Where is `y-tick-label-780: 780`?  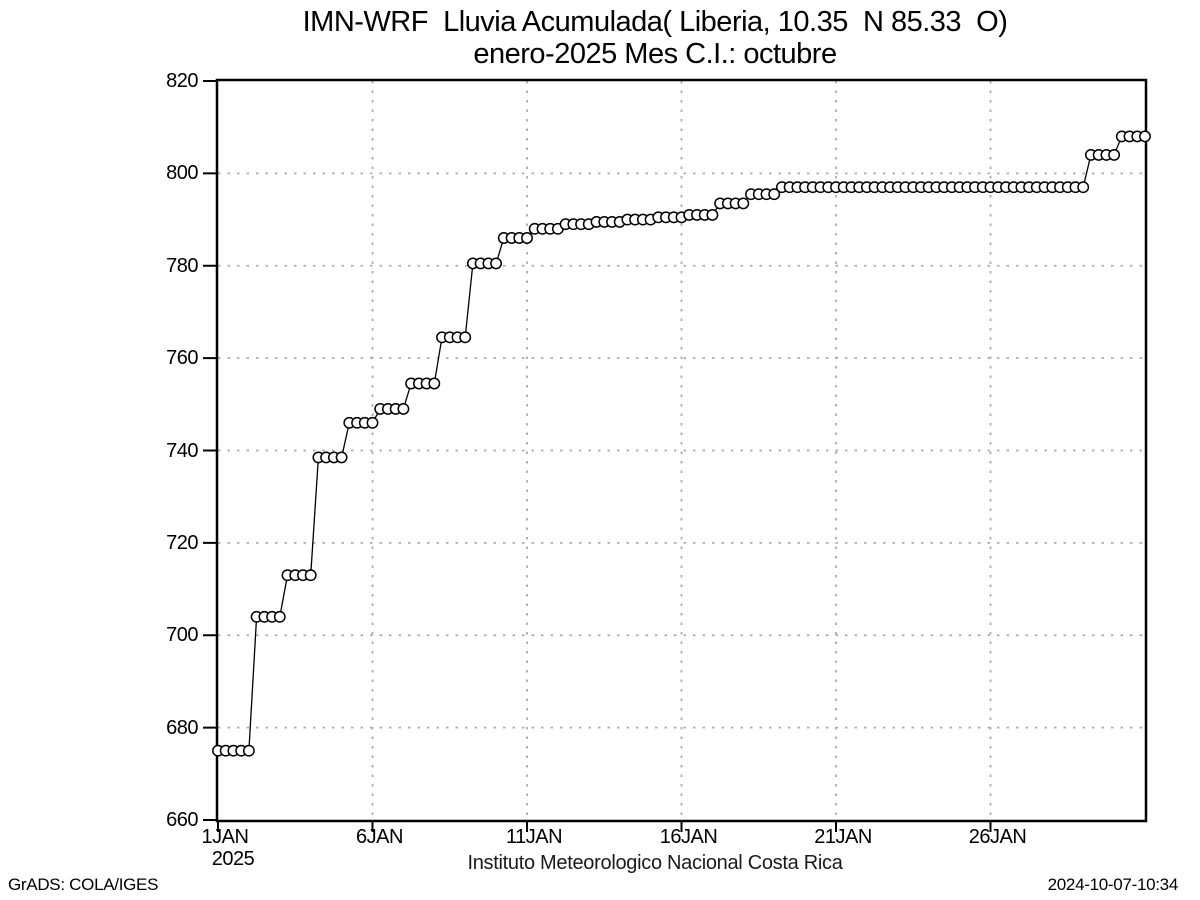 y-tick-label-780: 780 is located at coordinates (182, 265).